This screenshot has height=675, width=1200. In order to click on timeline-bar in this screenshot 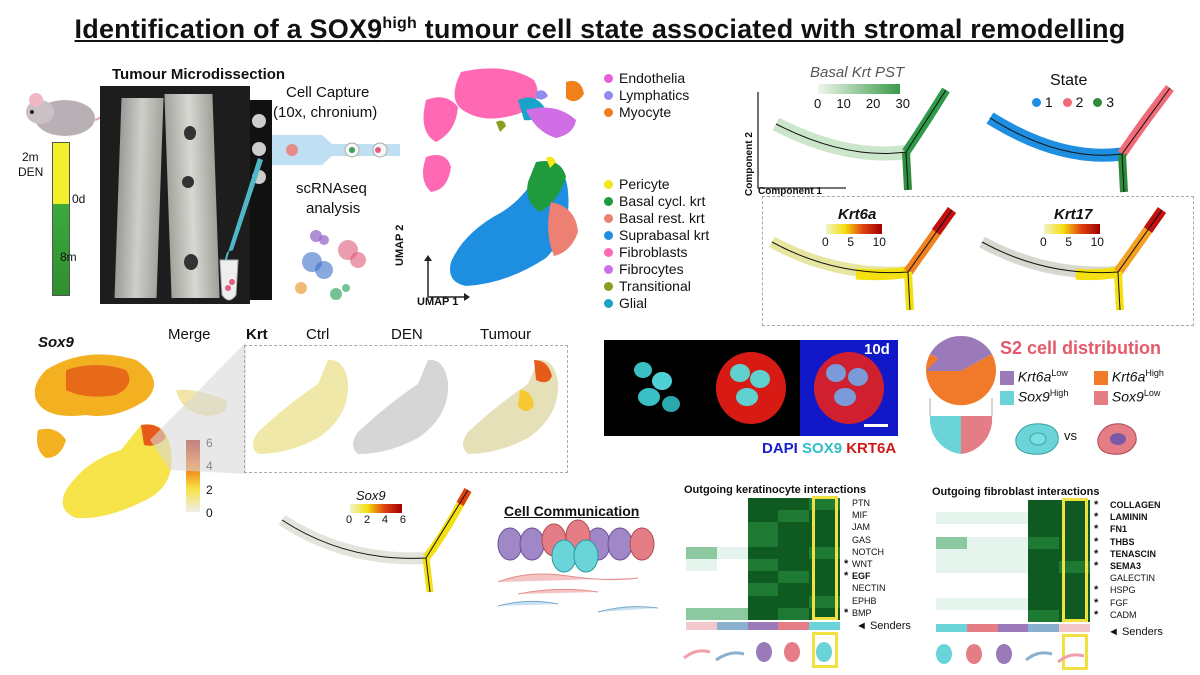, I will do `click(61, 219)`.